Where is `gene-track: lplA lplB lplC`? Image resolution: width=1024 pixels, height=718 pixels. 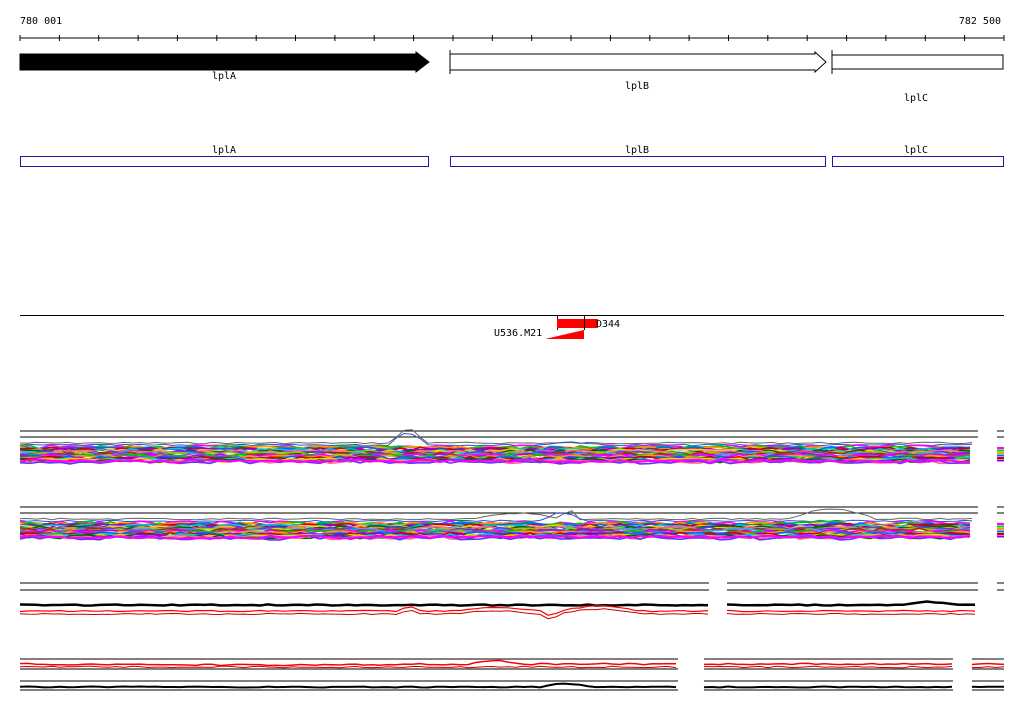 gene-track: lplA lplB lplC is located at coordinates (511, 77).